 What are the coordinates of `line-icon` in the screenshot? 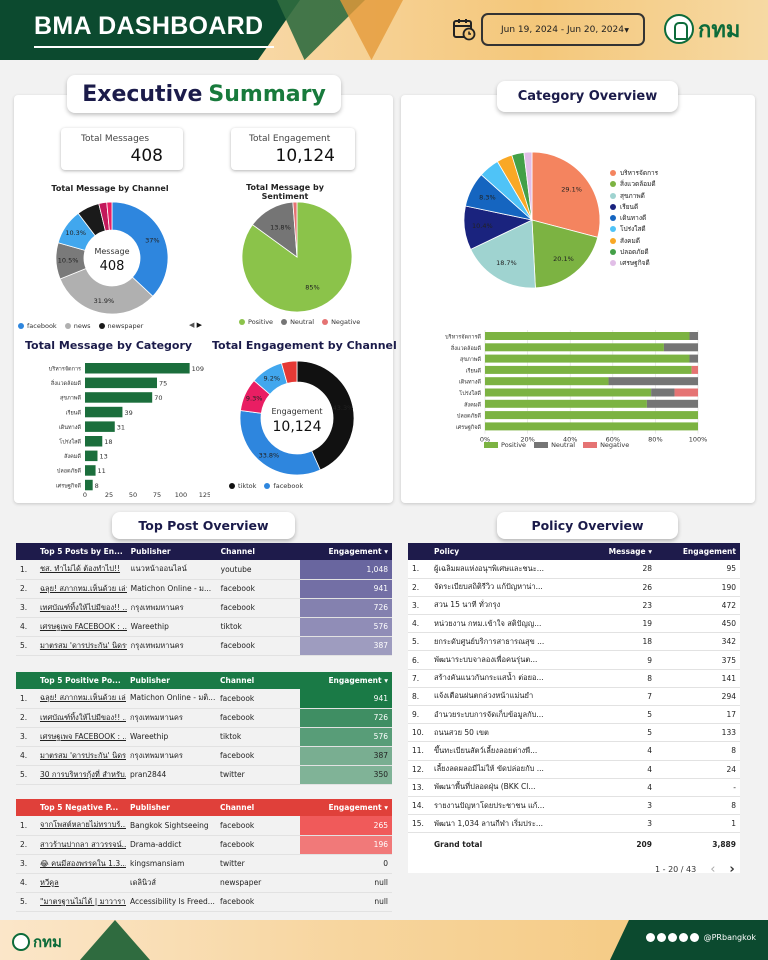 It's located at (694, 937).